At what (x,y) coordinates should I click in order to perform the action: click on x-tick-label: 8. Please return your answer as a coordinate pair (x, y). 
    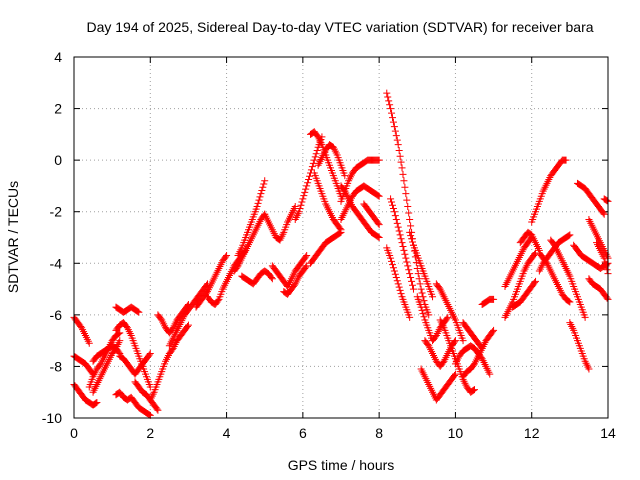
    Looking at the image, I should click on (379, 433).